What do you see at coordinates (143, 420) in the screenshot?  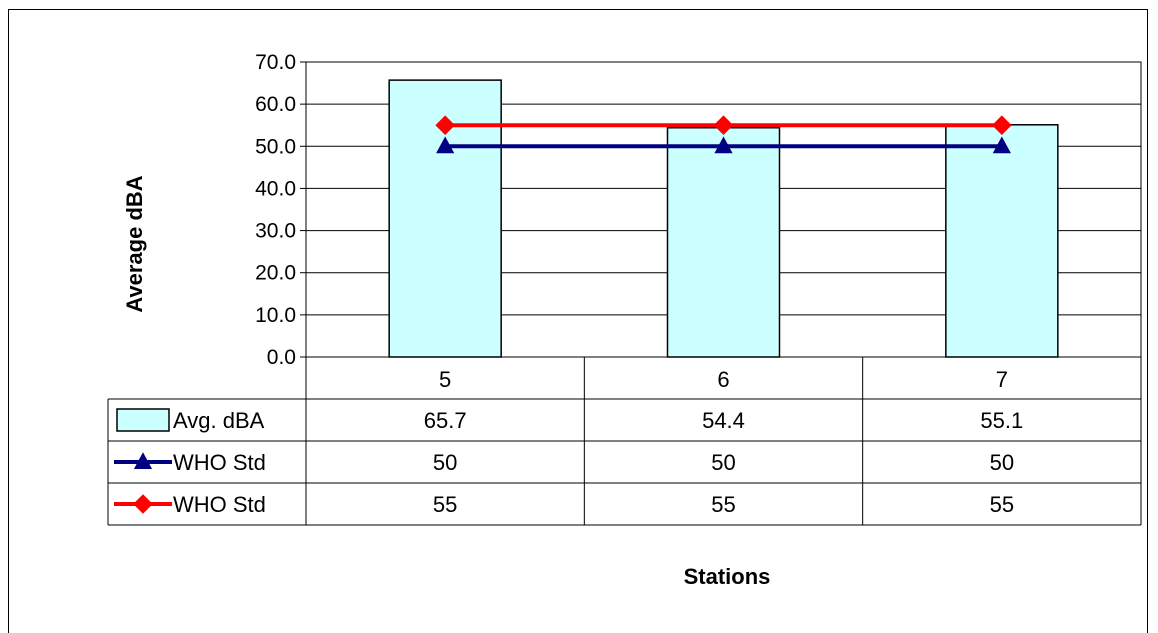 I see `legend-key-bar` at bounding box center [143, 420].